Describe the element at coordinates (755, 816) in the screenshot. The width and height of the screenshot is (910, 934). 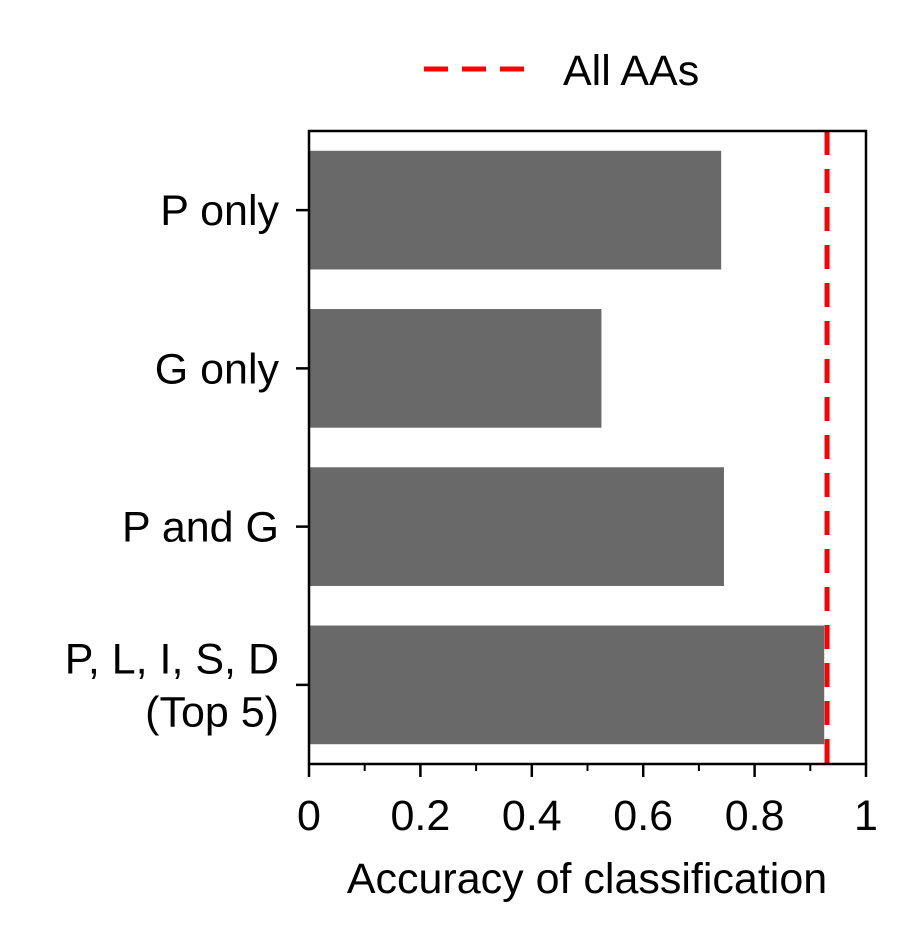
I see `x-tick-label: 0.8` at that location.